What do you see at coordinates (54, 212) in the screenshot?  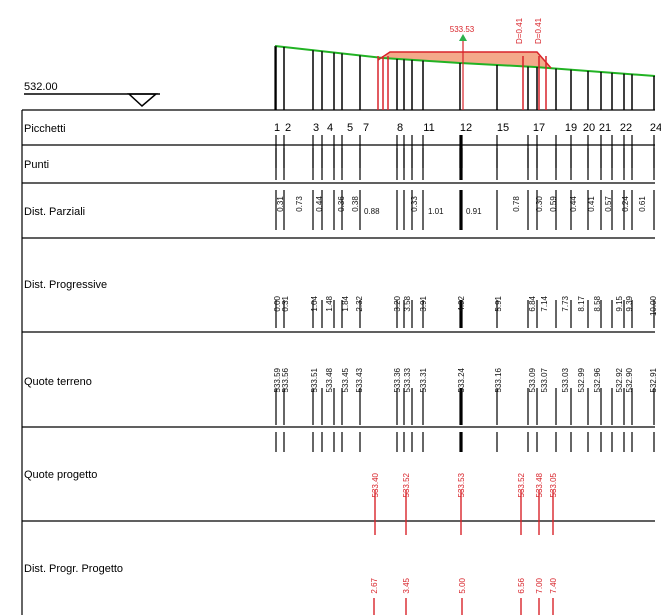 I see `row-label-dist-parziali: Dist. Parziali` at bounding box center [54, 212].